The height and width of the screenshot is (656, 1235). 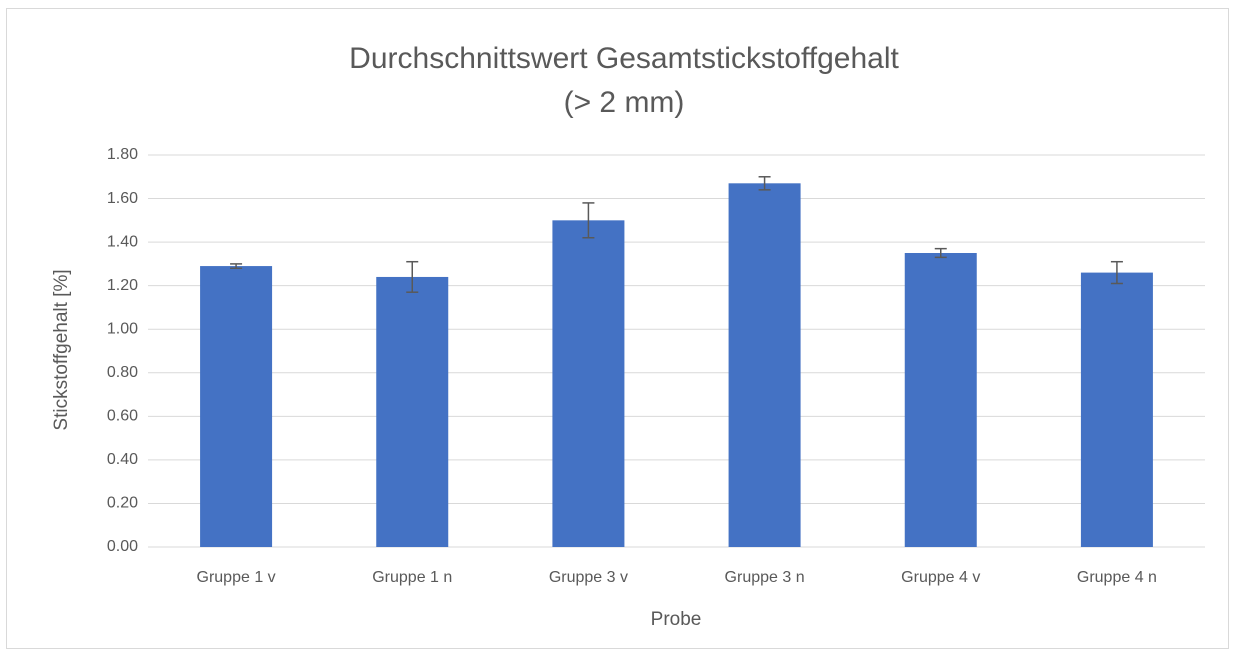 I want to click on x-tick-label: Gruppe 1 n, so click(x=412, y=577).